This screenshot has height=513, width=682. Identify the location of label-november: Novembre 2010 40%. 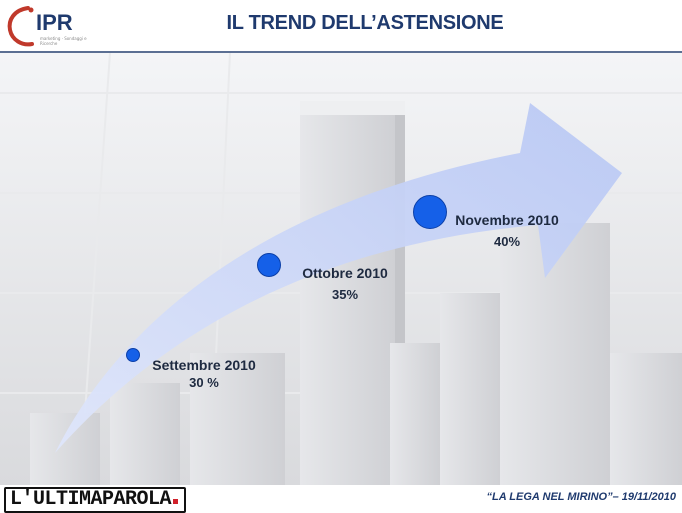
(507, 230).